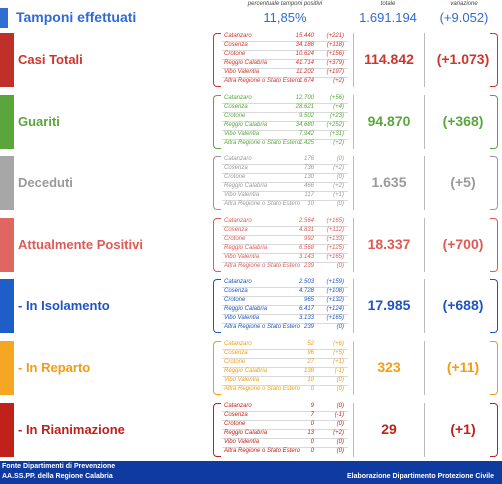  I want to click on province-row: Crotone 10.624 (+156), so click(285, 55).